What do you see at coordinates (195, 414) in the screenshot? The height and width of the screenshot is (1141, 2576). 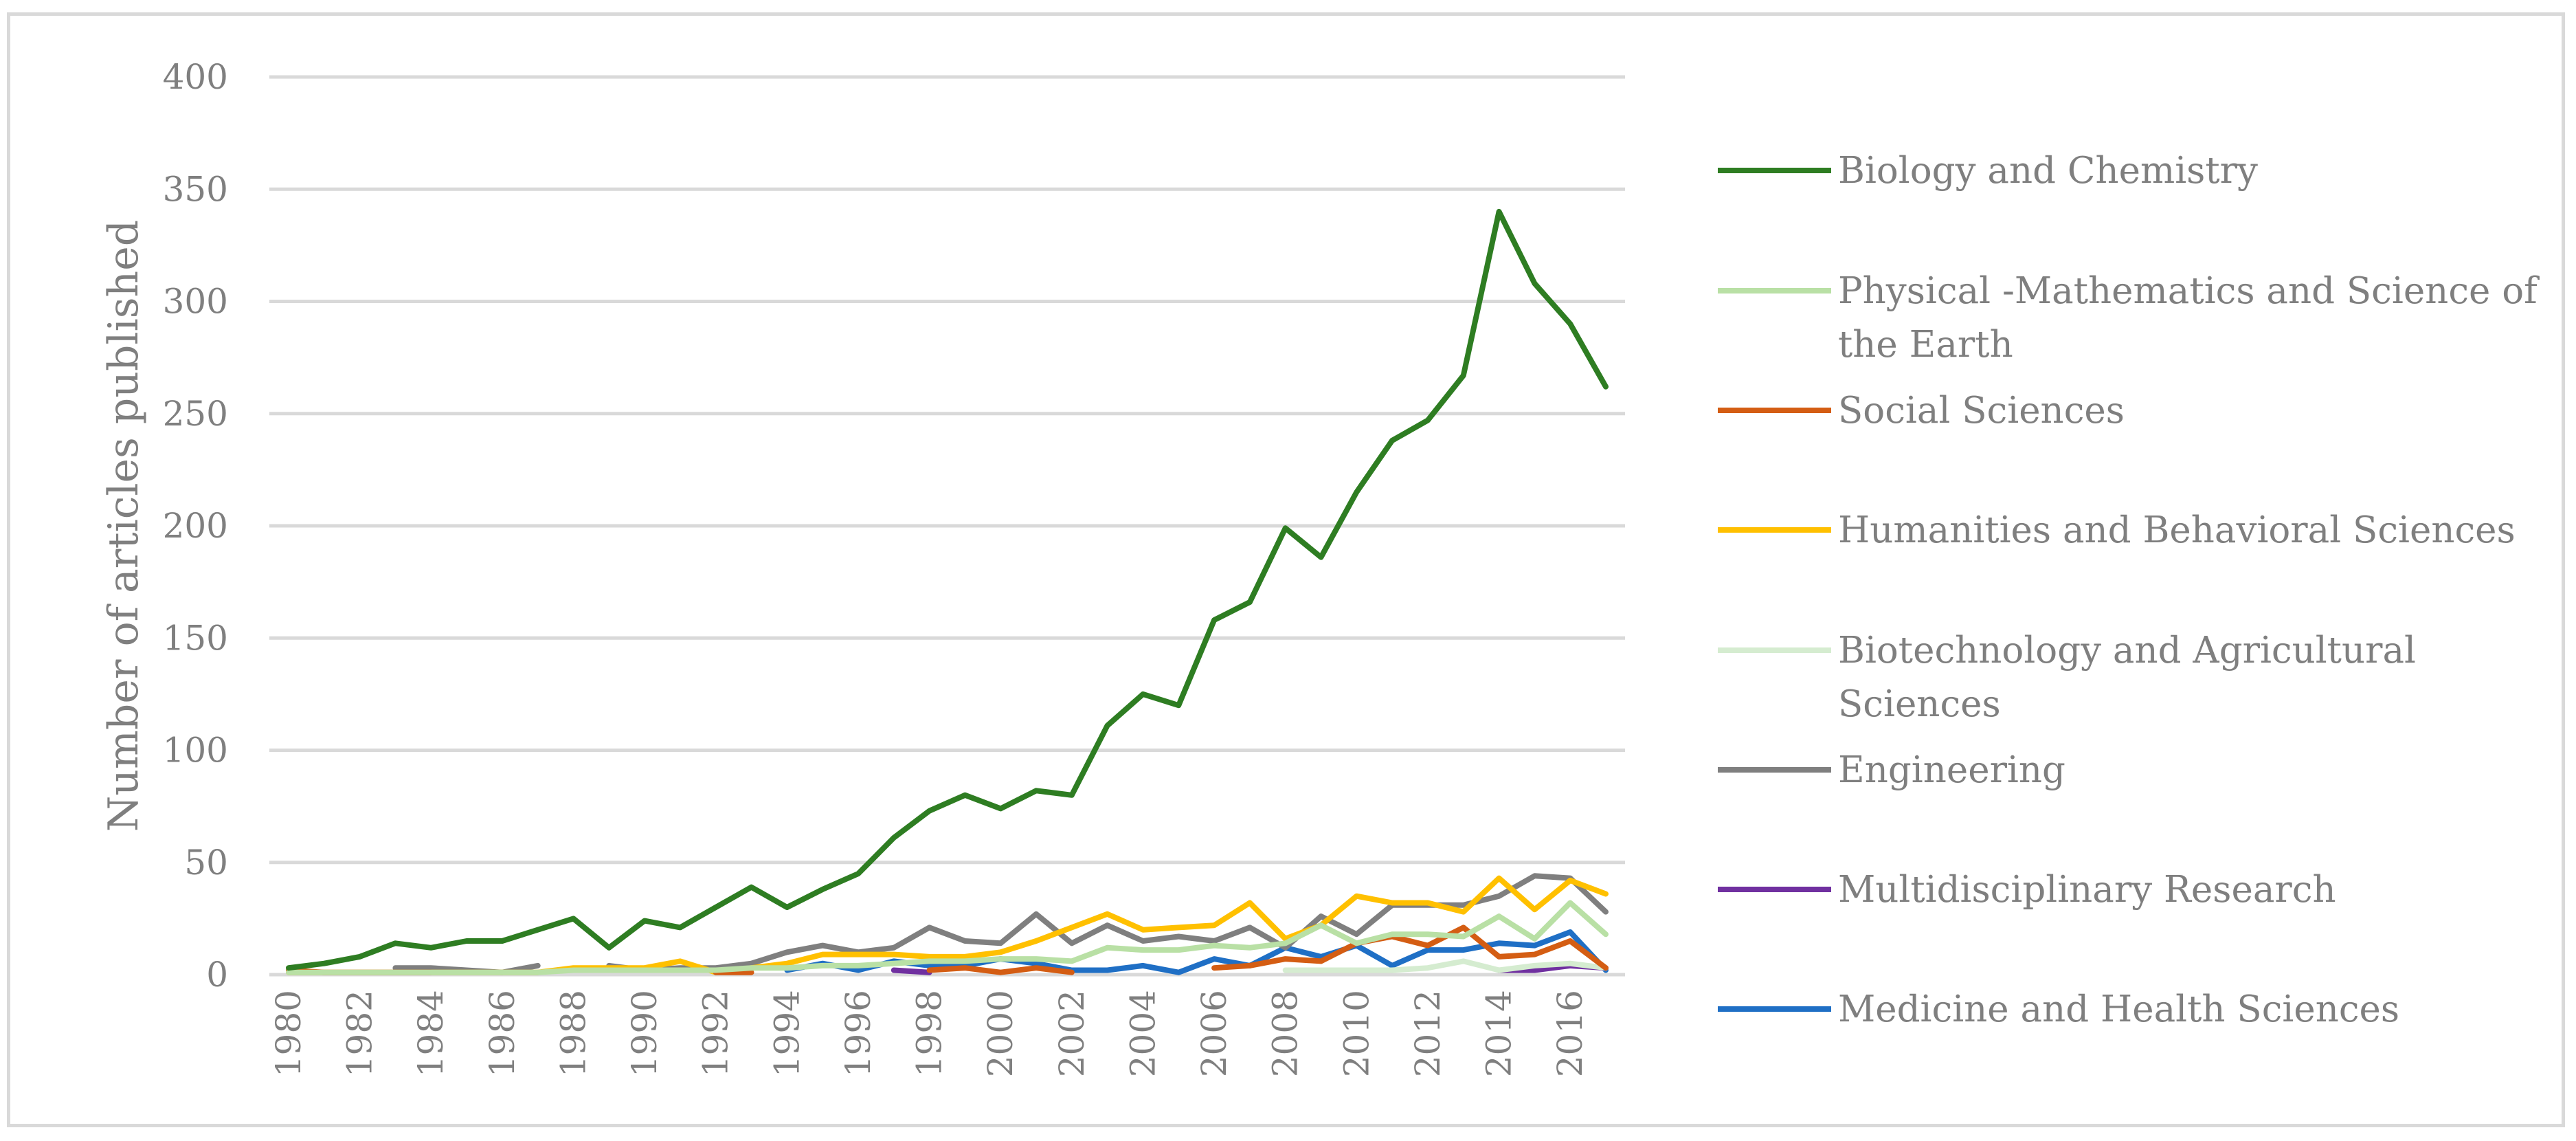 I see `y-tick-label: 250` at bounding box center [195, 414].